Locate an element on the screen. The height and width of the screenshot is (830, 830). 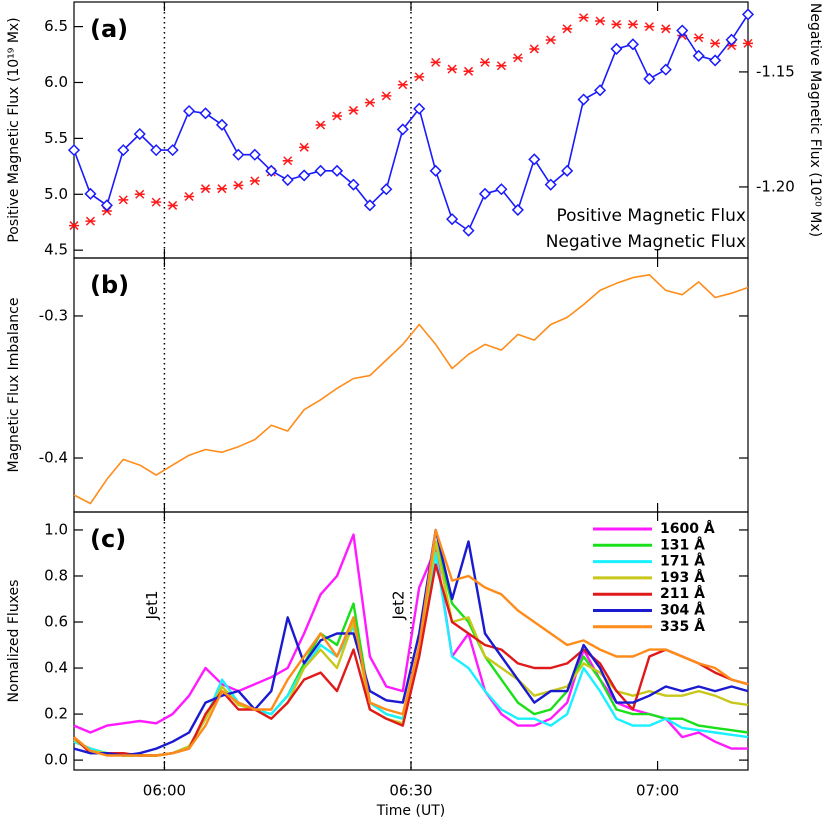
y-axis-title: Positive Magnetic Flux (10¹⁹ Mx) is located at coordinates (14, 129).